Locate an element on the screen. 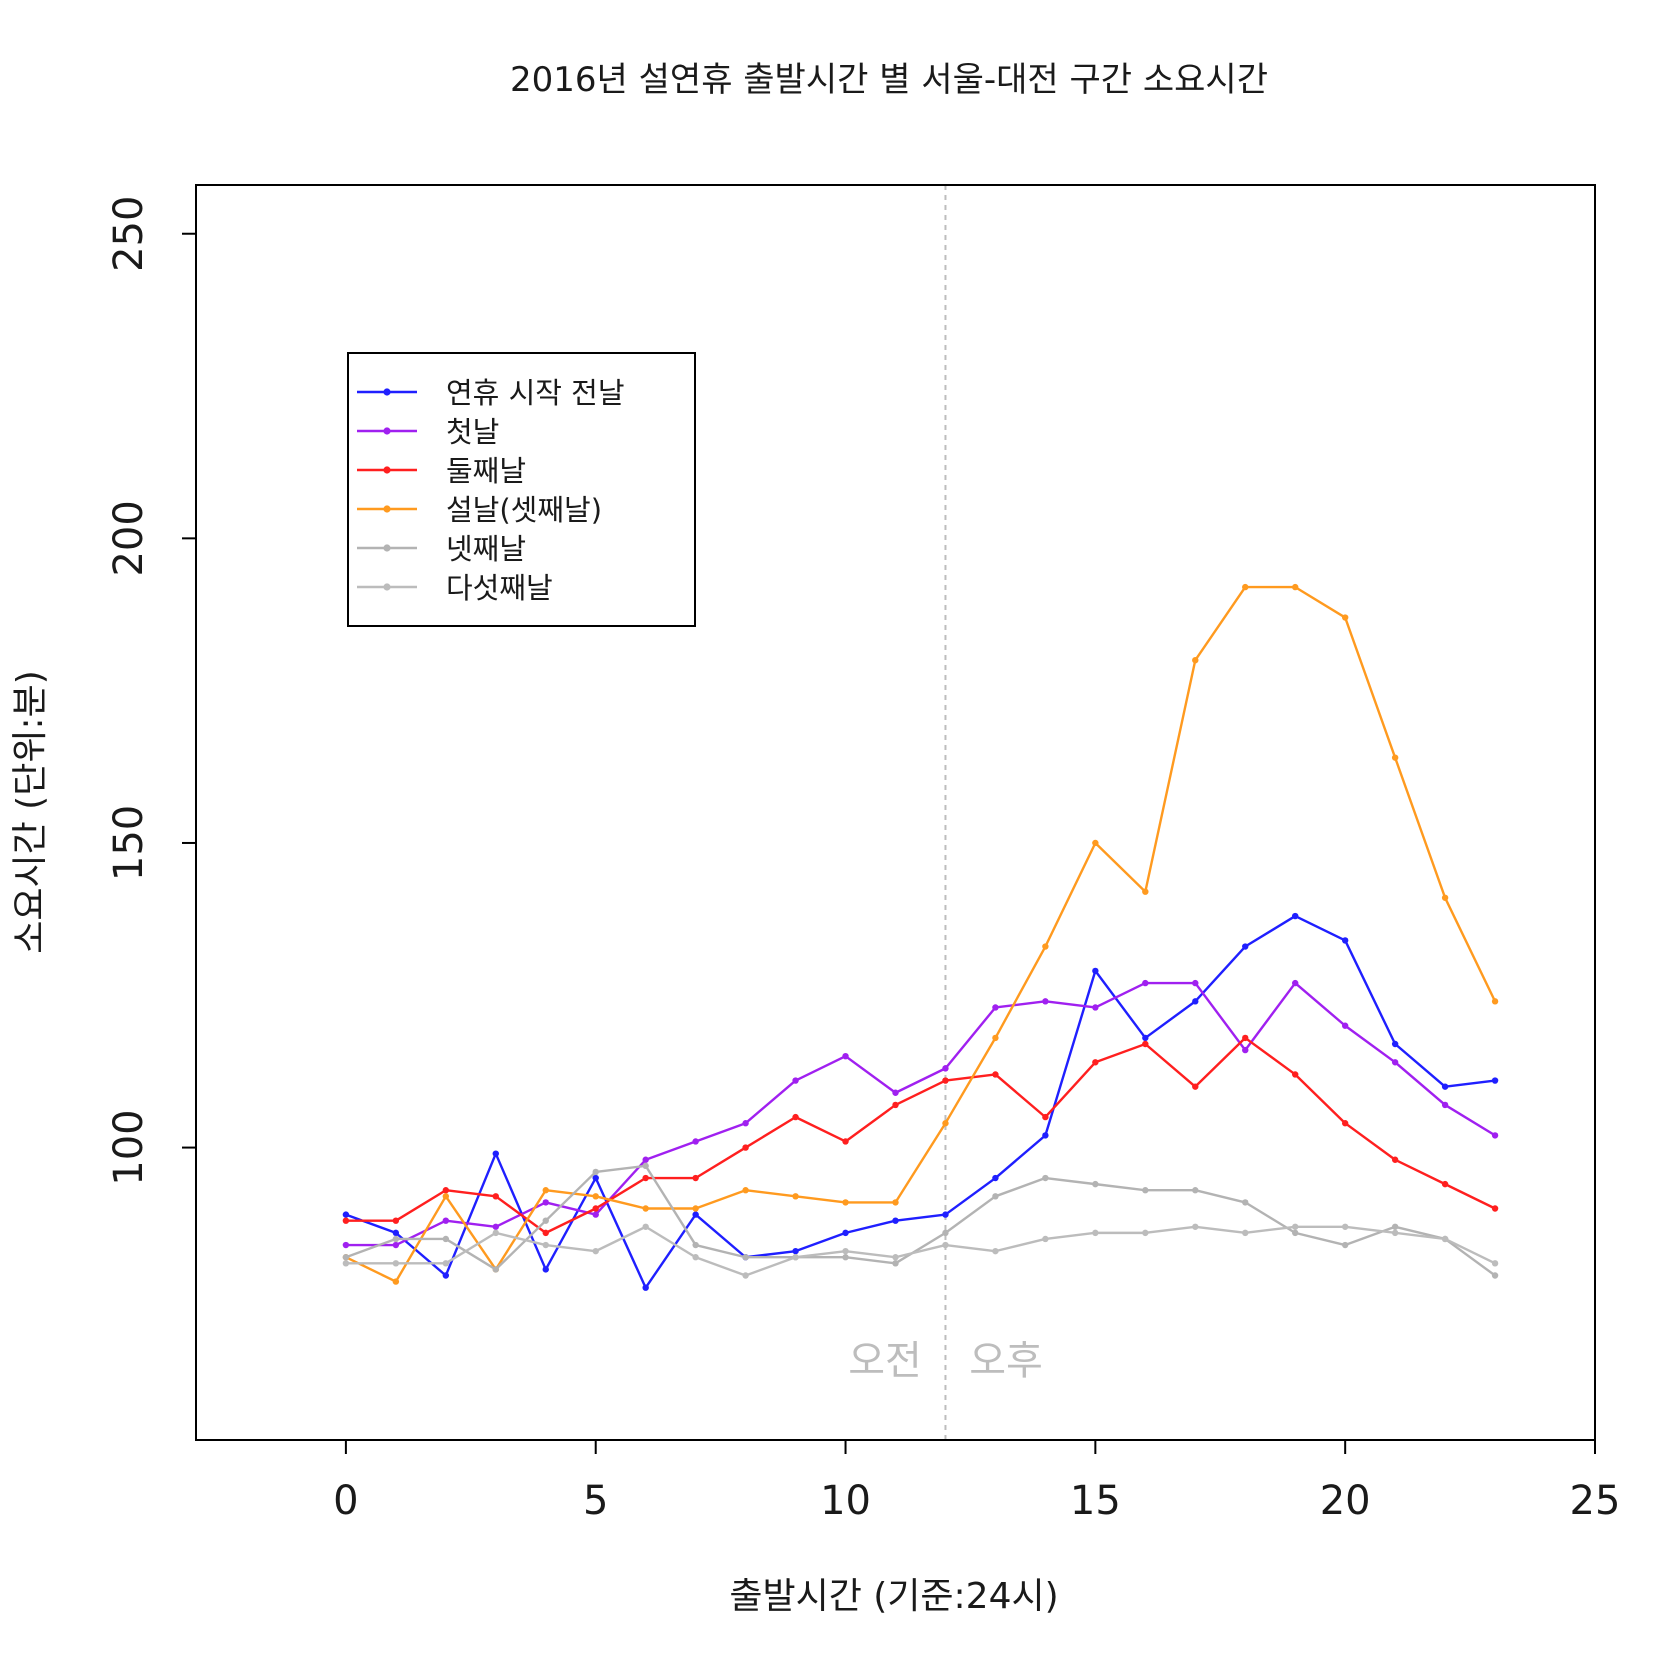 Image resolution: width=1678 pixels, height=1662 pixels. legend-label: 연휴 시작 전날 is located at coordinates (535, 393).